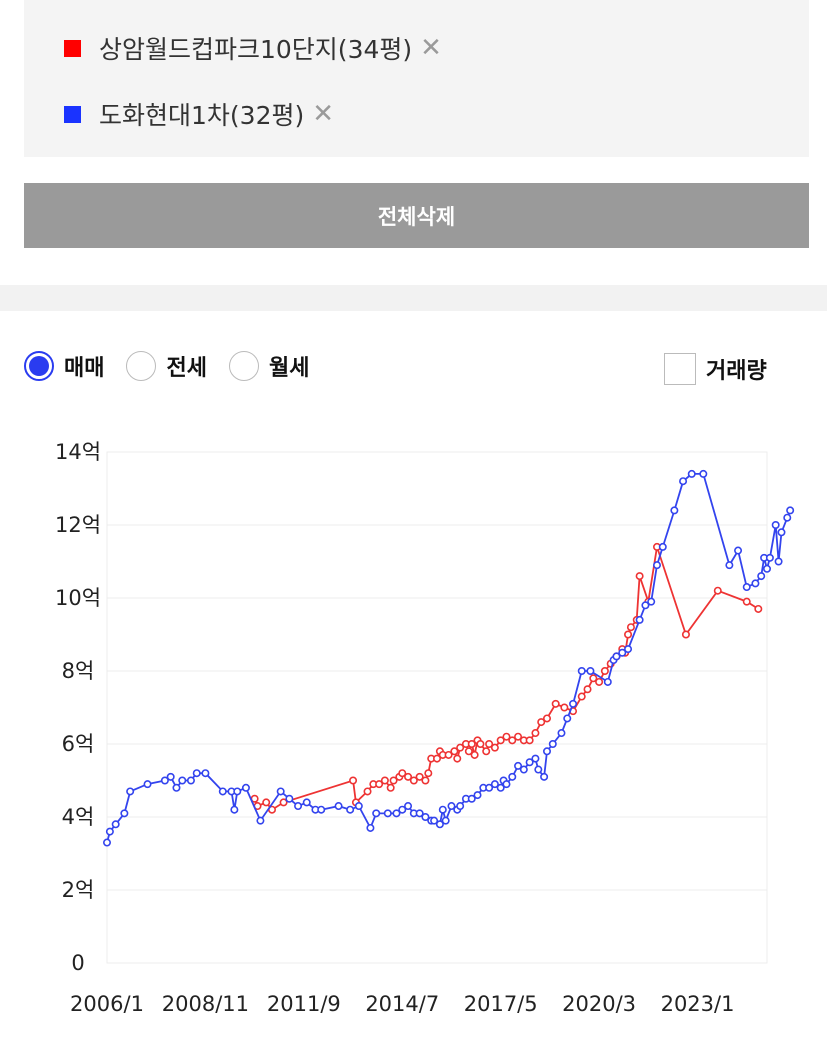  I want to click on radio-sale: 매매, so click(64, 366).